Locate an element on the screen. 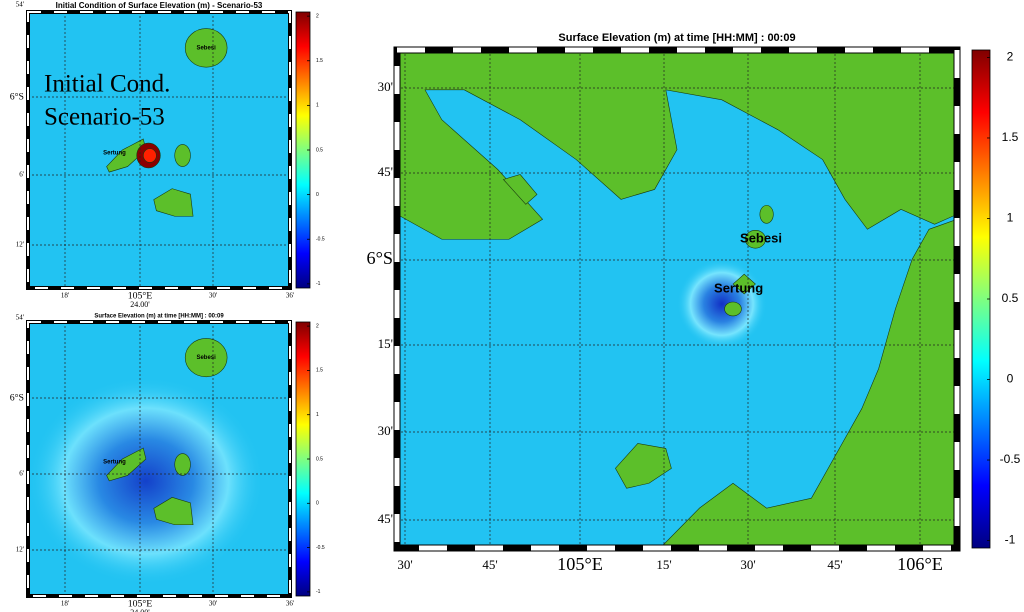 This screenshot has height=612, width=1024. source is located at coordinates (149, 155).